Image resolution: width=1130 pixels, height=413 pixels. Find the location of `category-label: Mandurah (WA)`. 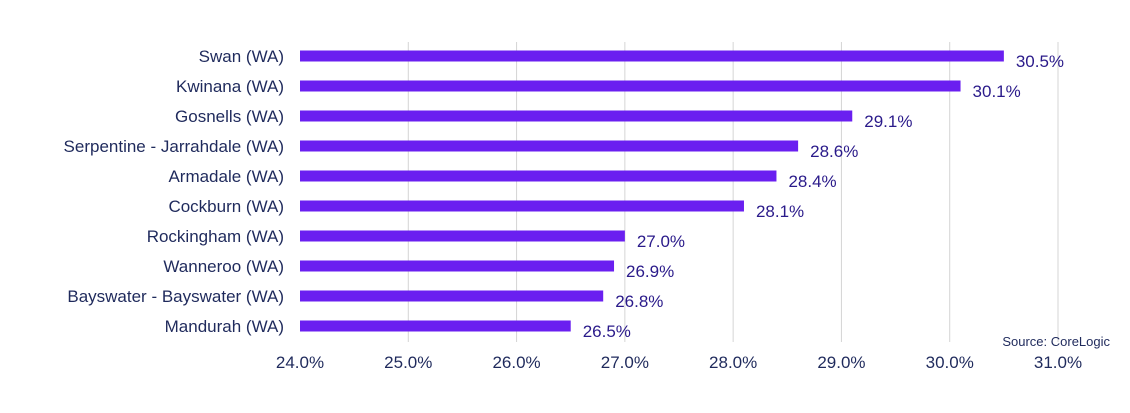

category-label: Mandurah (WA) is located at coordinates (224, 326).